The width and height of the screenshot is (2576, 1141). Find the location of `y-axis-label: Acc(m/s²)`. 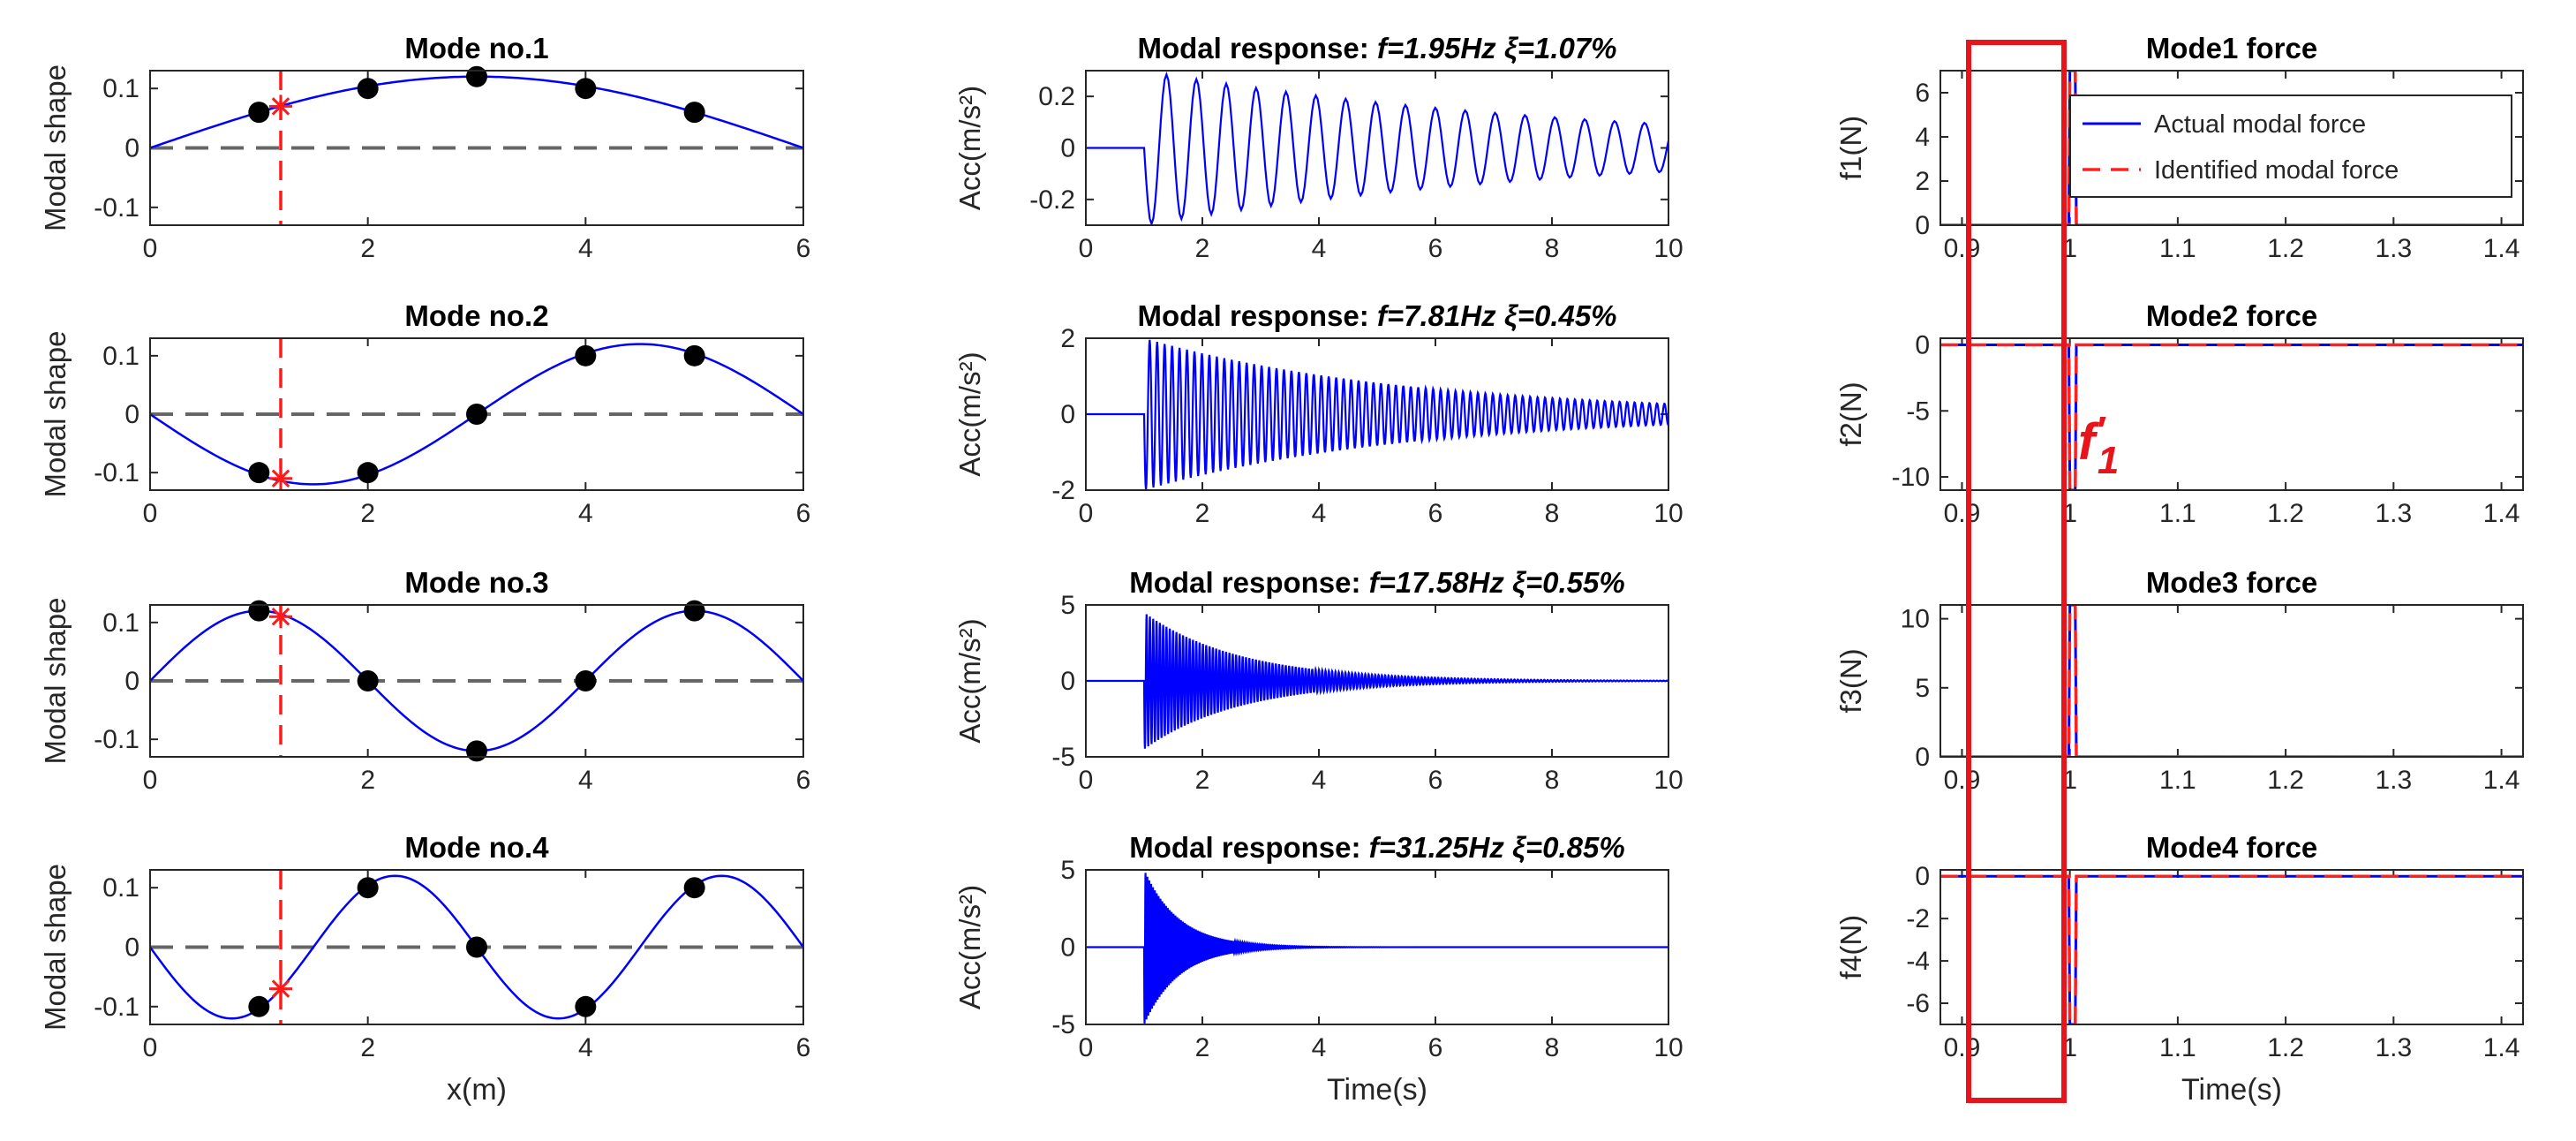

y-axis-label: Acc(m/s²) is located at coordinates (970, 681).